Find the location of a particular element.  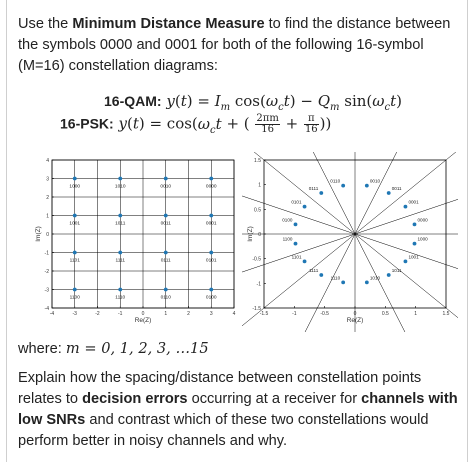

x-tick-label: -4 is located at coordinates (52, 314).